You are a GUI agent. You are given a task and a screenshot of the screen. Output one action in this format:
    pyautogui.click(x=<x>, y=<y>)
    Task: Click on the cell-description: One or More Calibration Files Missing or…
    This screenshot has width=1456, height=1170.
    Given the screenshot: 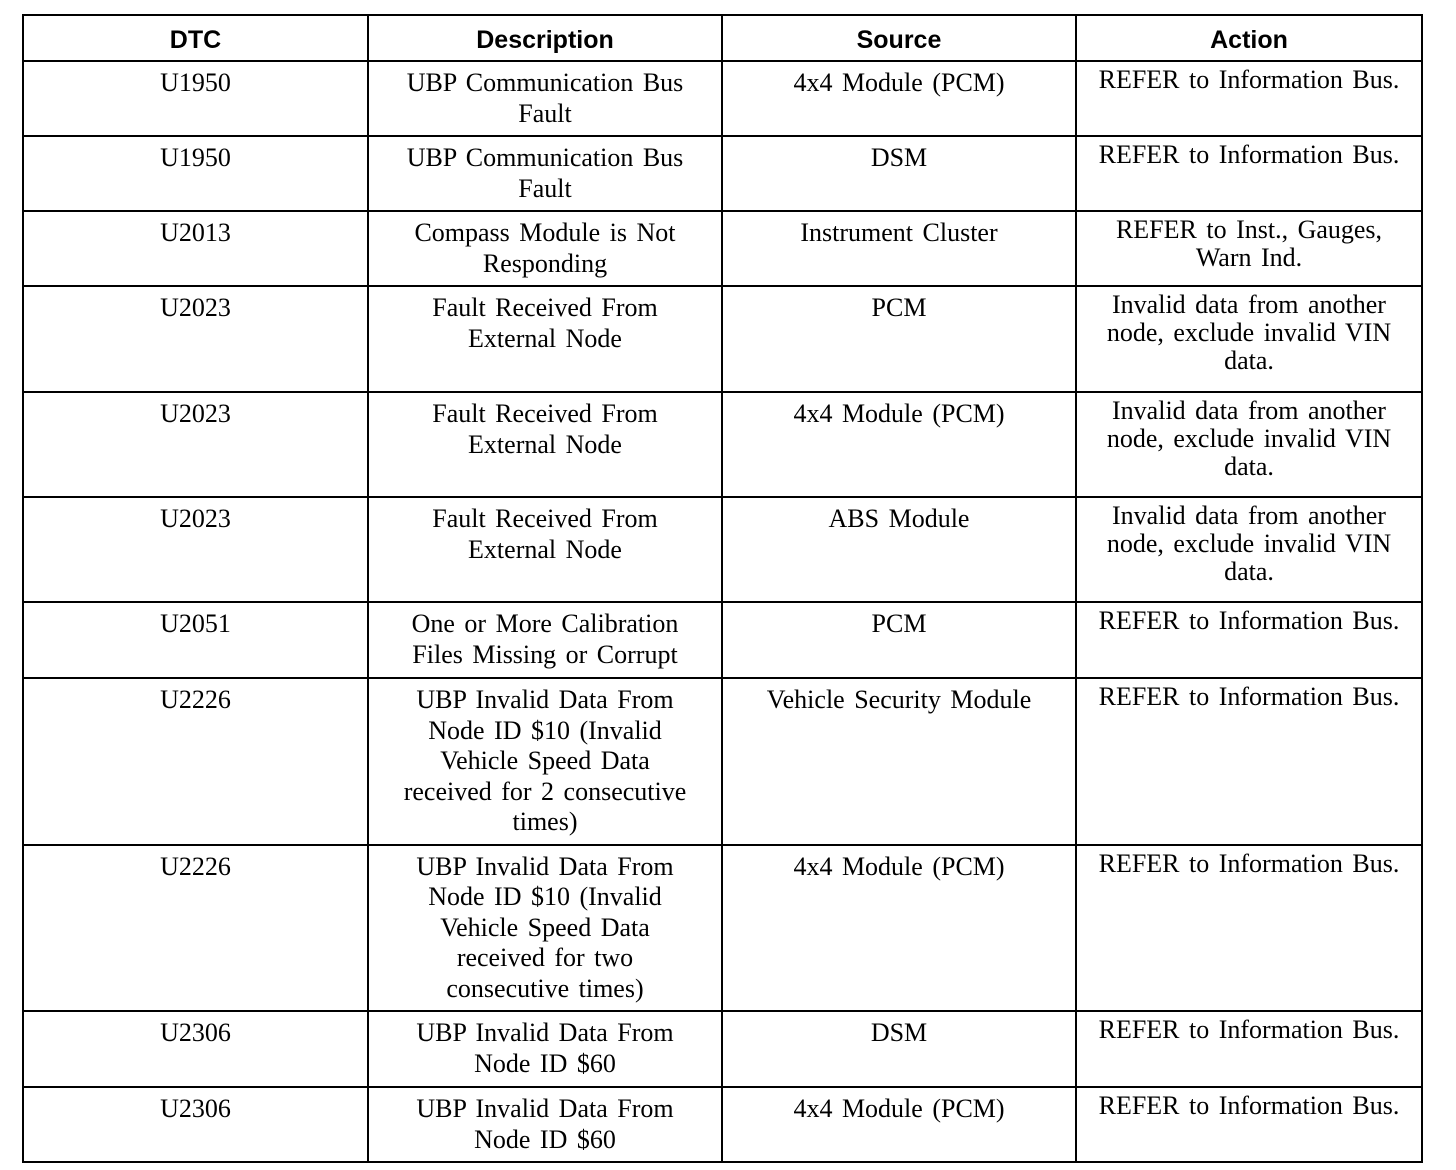 What is the action you would take?
    pyautogui.click(x=545, y=640)
    